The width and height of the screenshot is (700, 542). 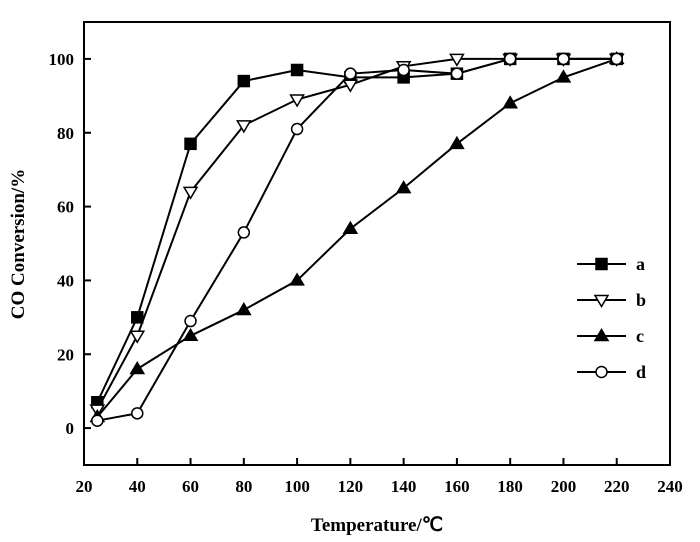 What do you see at coordinates (351, 486) in the screenshot?
I see `x-tick-label: 120` at bounding box center [351, 486].